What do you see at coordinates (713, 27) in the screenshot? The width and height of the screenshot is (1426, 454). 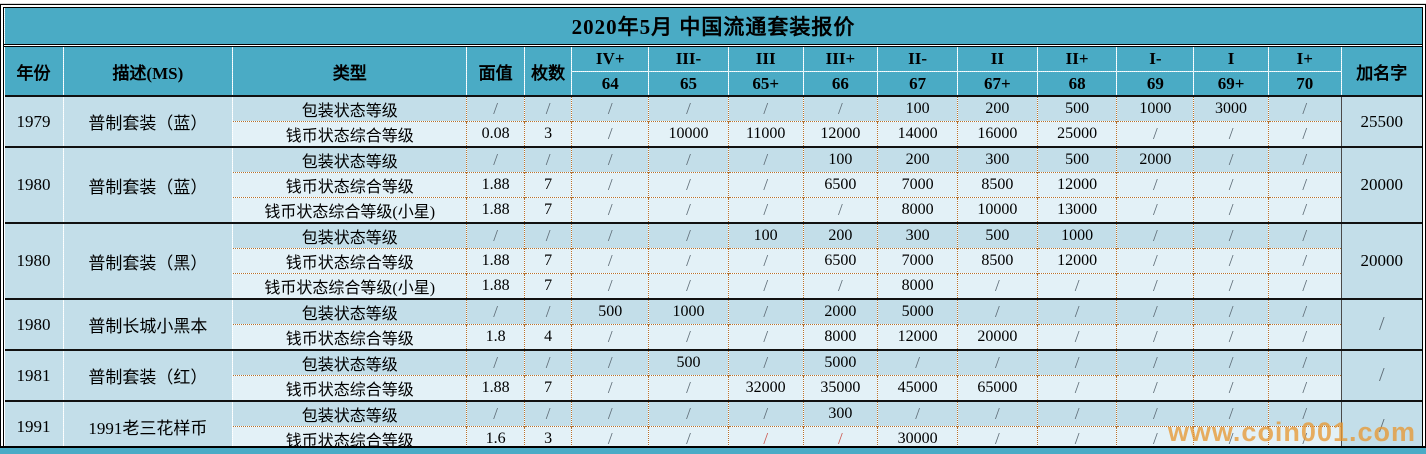 I see `page-title: 2020年5月 中国流通套装报价` at bounding box center [713, 27].